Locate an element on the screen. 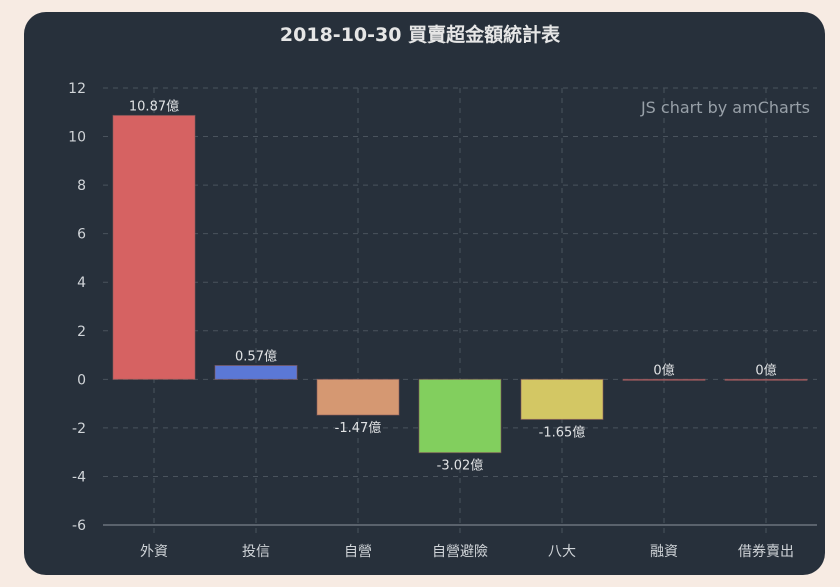 The width and height of the screenshot is (840, 587). y-tick-label: 2 is located at coordinates (81, 332).